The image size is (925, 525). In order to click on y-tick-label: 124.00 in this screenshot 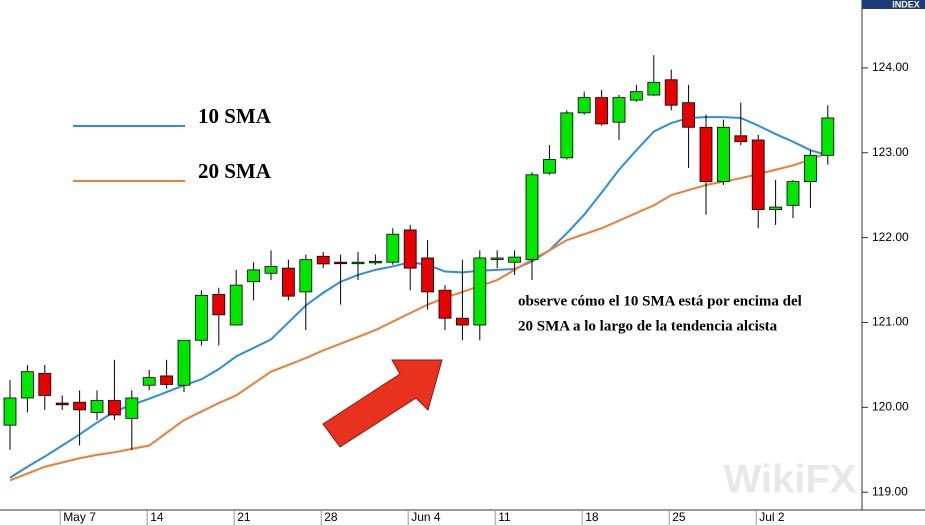, I will do `click(890, 67)`.